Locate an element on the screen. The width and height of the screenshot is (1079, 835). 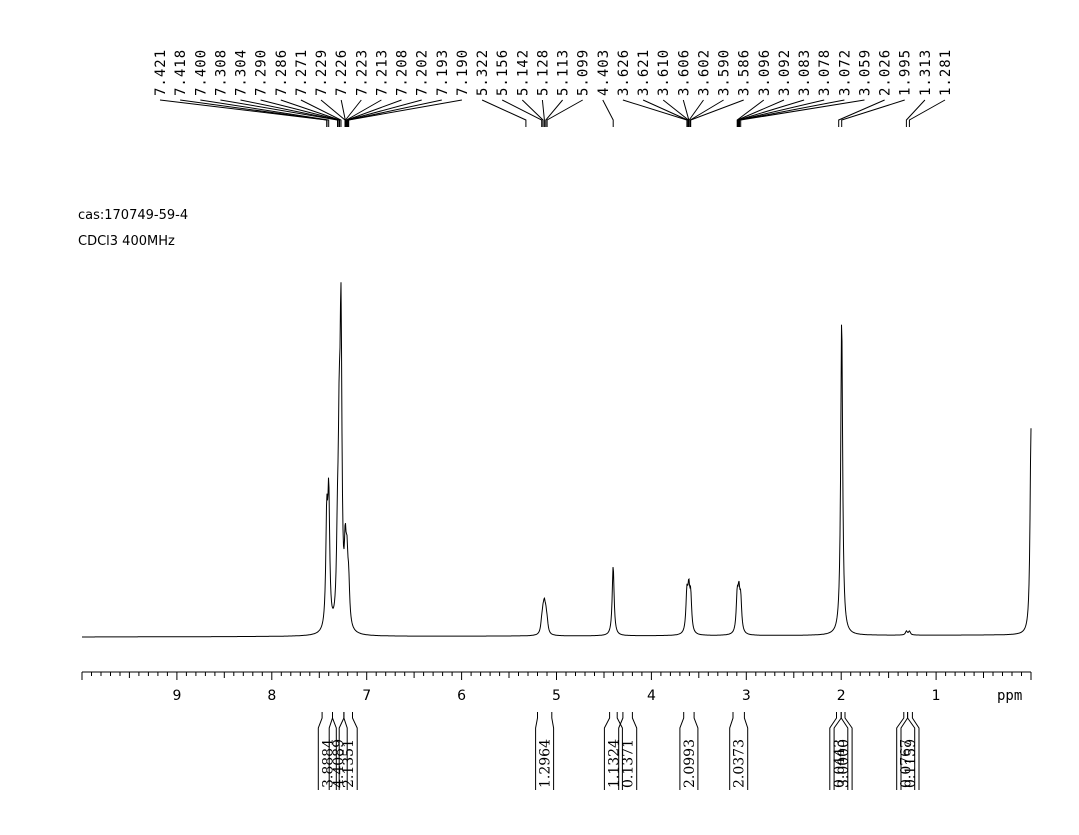
solvent-frequency-label: CDCl3 400MHz is located at coordinates (126, 241).